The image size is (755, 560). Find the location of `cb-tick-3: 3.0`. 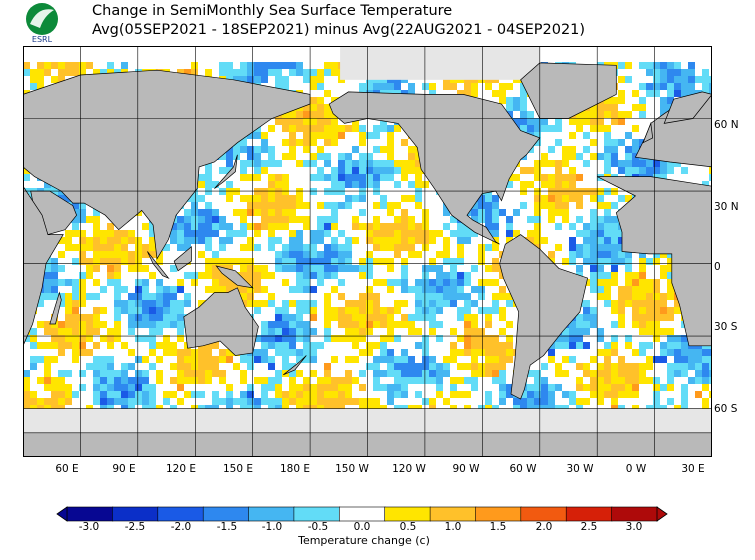

cb-tick-3: 3.0 is located at coordinates (634, 527).